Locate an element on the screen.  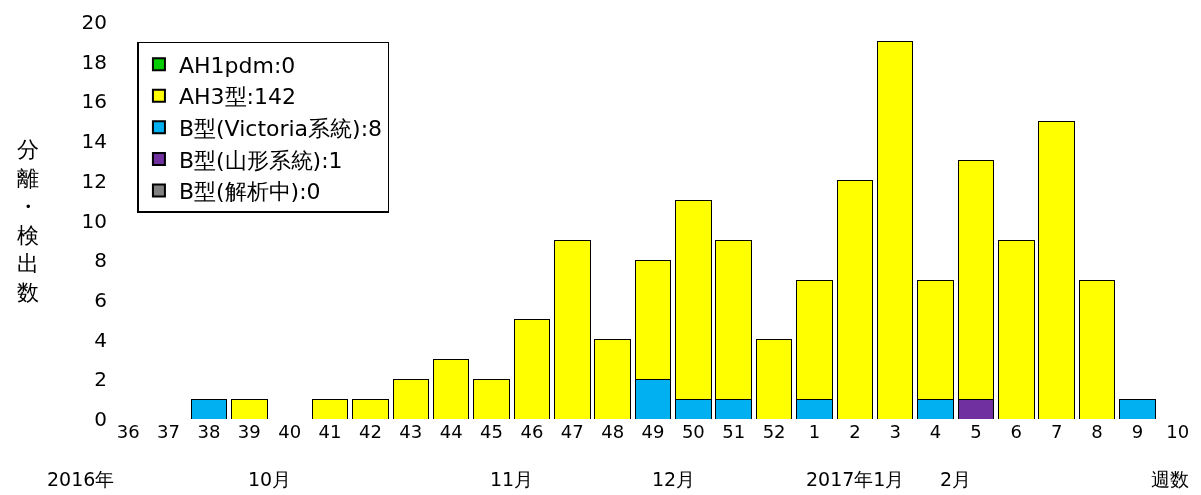
y-tick-label: 4 is located at coordinates (100, 339).